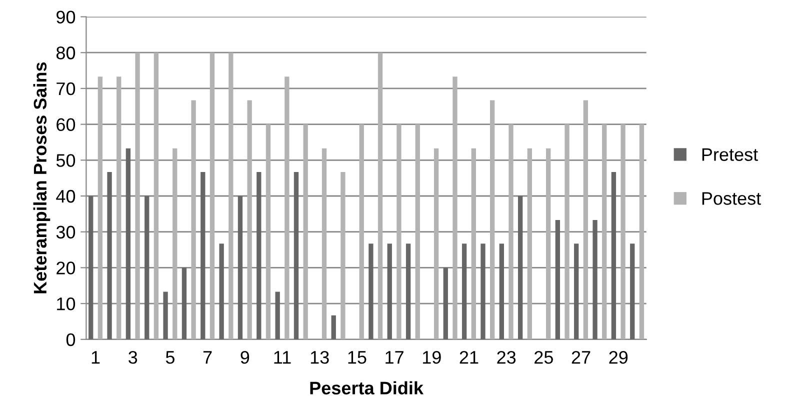  What do you see at coordinates (71, 339) in the screenshot?
I see `y-tick-label: 0` at bounding box center [71, 339].